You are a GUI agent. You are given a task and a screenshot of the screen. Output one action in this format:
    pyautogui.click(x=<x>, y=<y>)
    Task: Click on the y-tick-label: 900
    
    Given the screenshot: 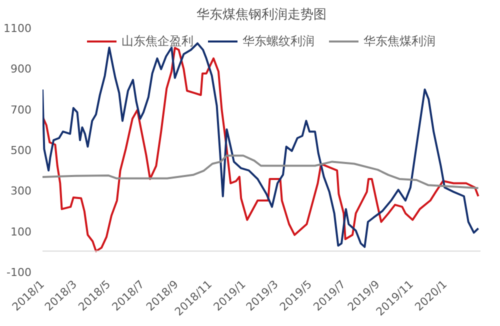 What is the action you would take?
    pyautogui.click(x=21, y=69)
    